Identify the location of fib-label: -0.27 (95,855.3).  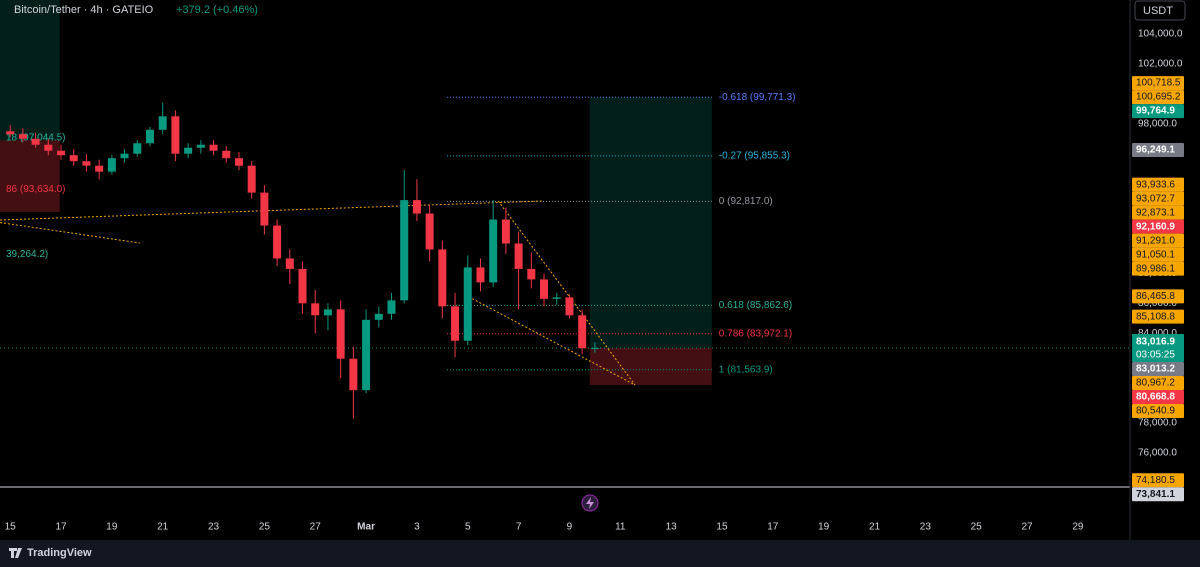
(754, 156).